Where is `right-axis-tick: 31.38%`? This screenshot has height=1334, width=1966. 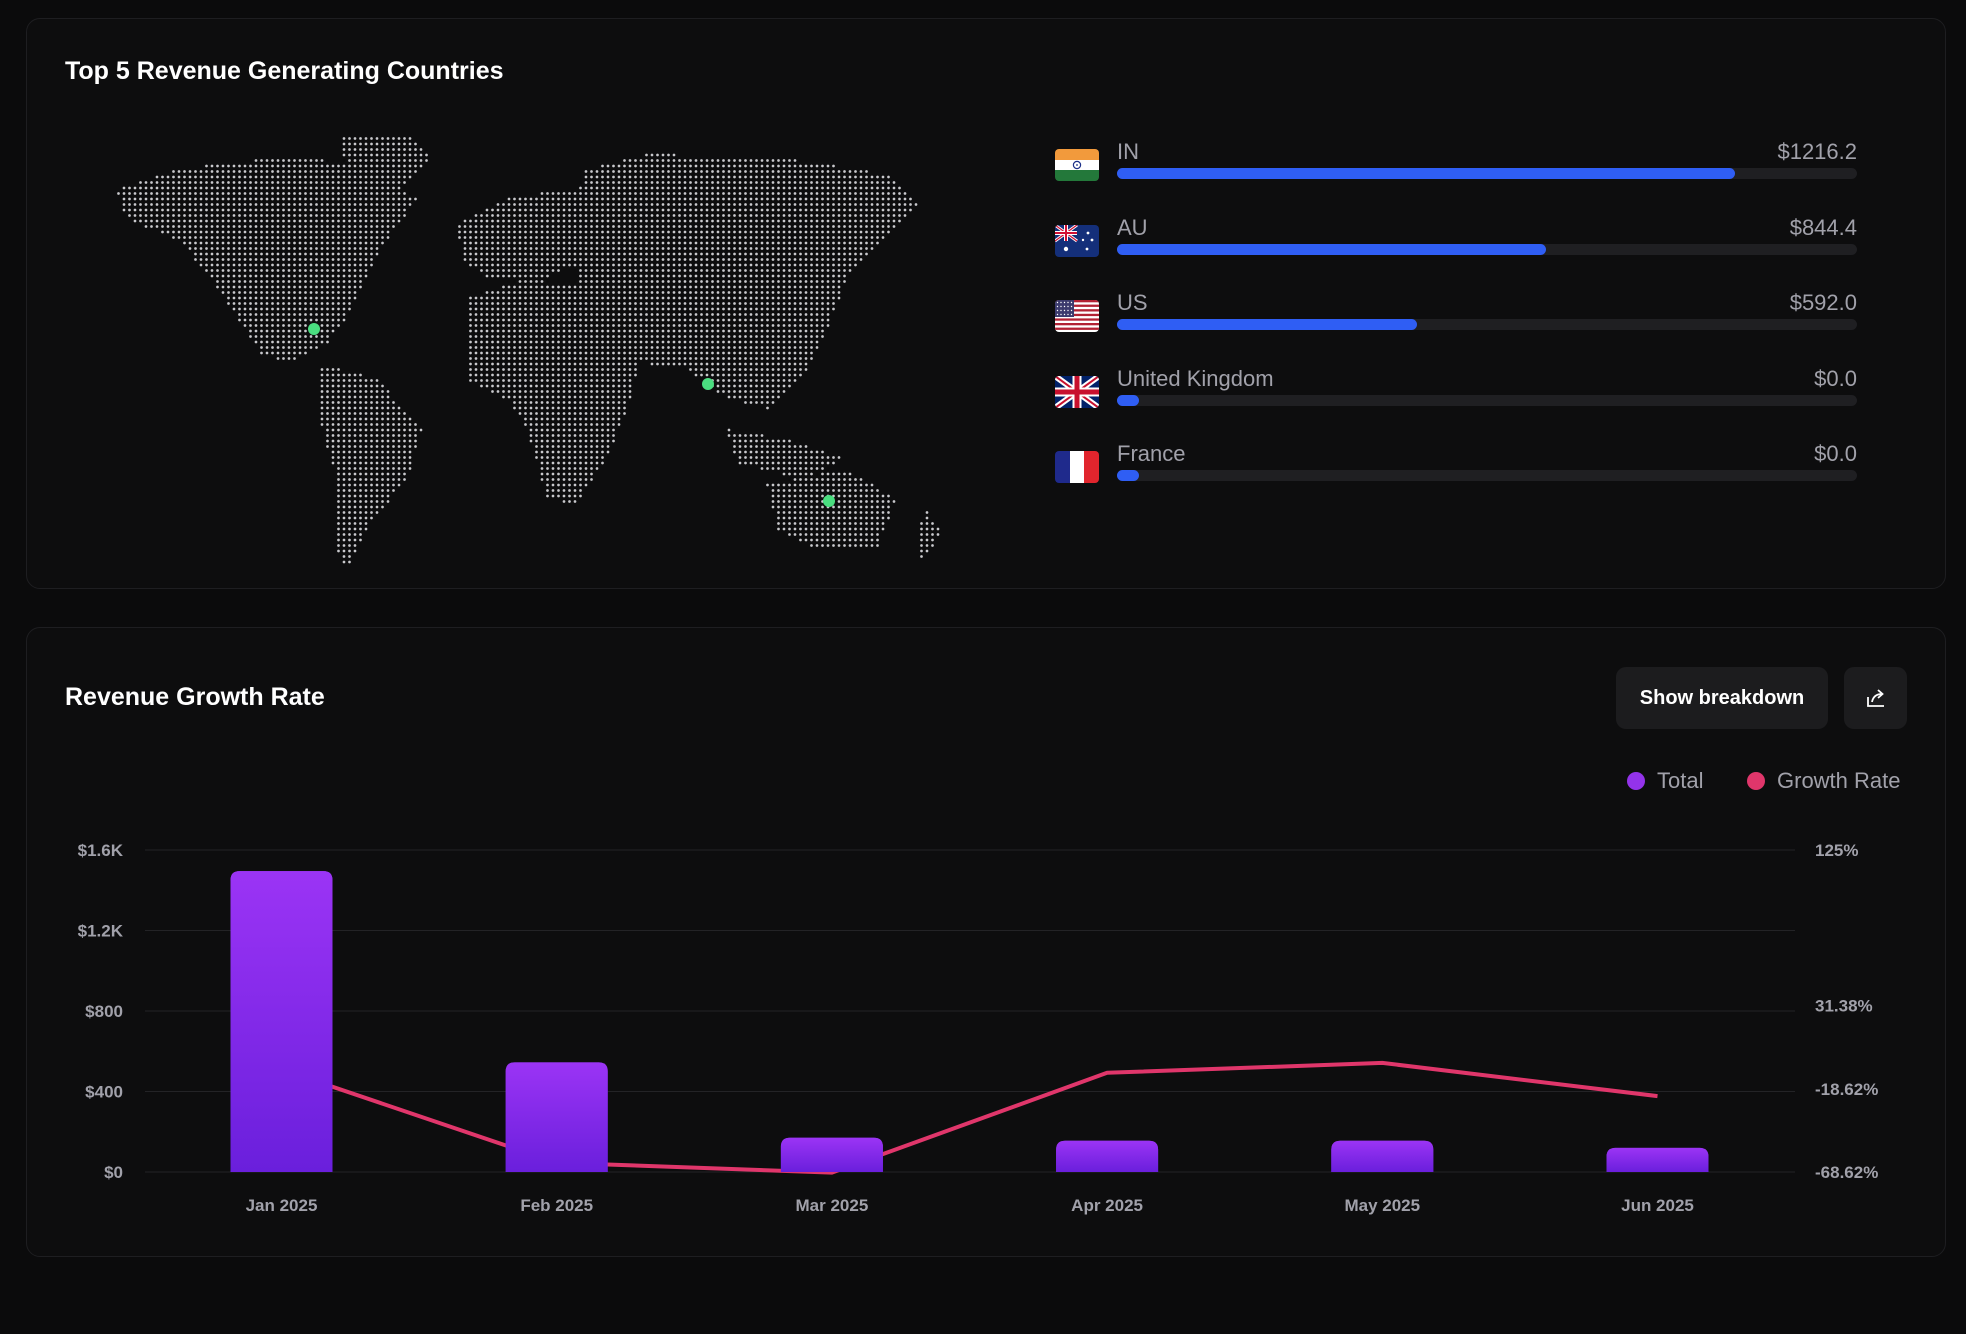
right-axis-tick: 31.38% is located at coordinates (1844, 1006).